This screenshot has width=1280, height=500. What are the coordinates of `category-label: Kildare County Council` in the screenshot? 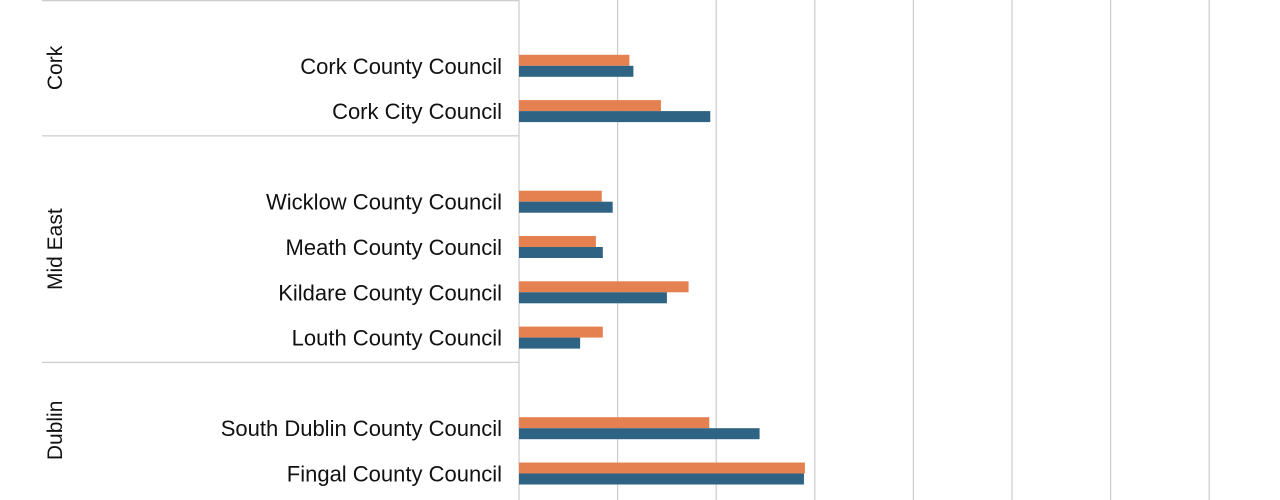 It's located at (390, 292).